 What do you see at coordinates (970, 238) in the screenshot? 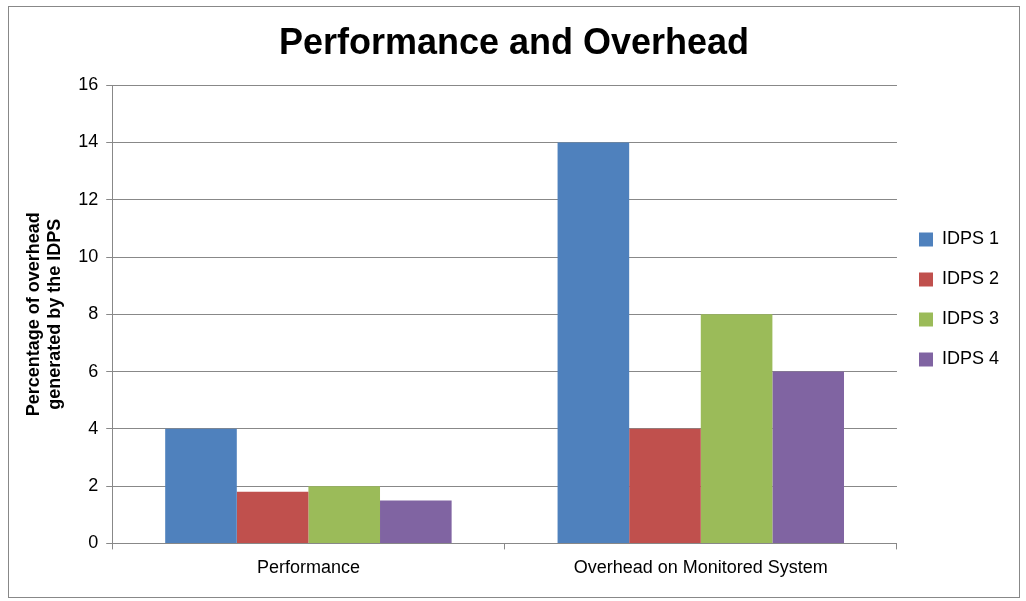
I see `legend-label: IDPS 1` at bounding box center [970, 238].